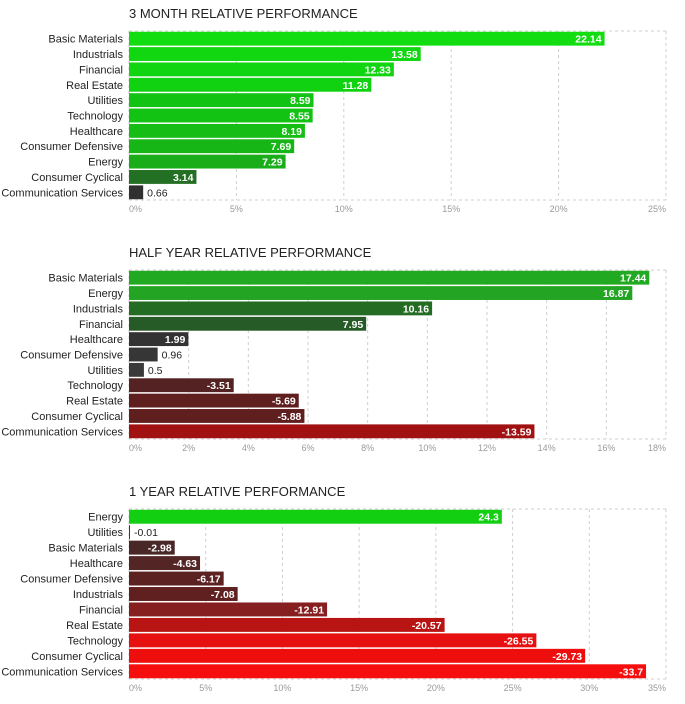 The height and width of the screenshot is (704, 685). What do you see at coordinates (284, 402) in the screenshot?
I see `bar-value-label: -5.69` at bounding box center [284, 402].